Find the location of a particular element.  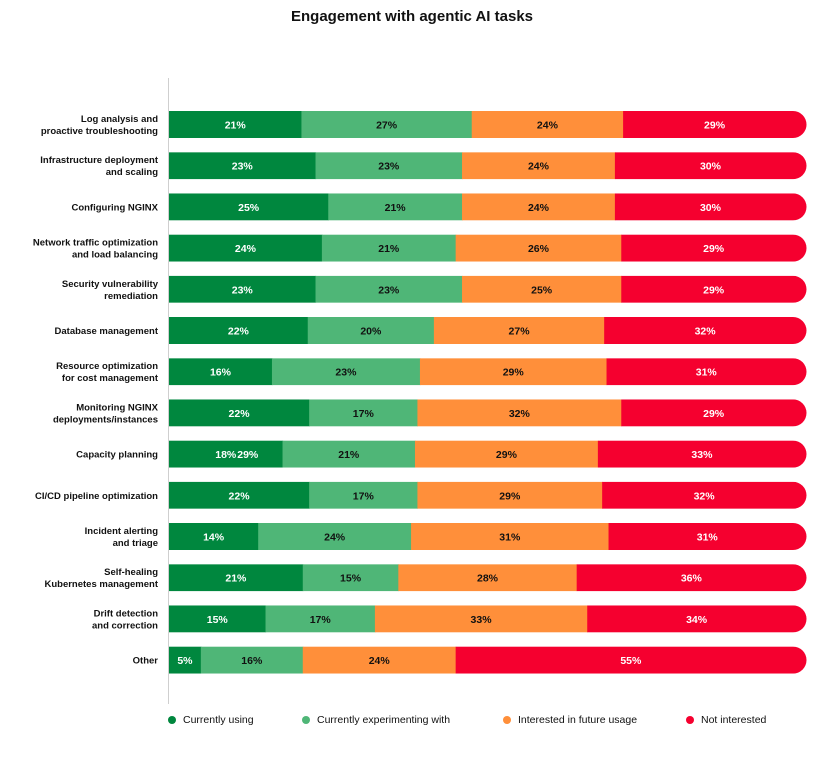

data-label: 36% is located at coordinates (692, 579).